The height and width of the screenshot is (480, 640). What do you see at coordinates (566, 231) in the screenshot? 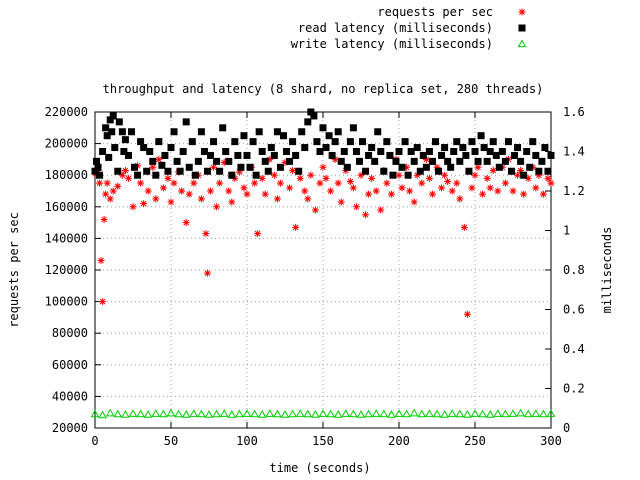
I see `y2-tick-label: 1` at bounding box center [566, 231].